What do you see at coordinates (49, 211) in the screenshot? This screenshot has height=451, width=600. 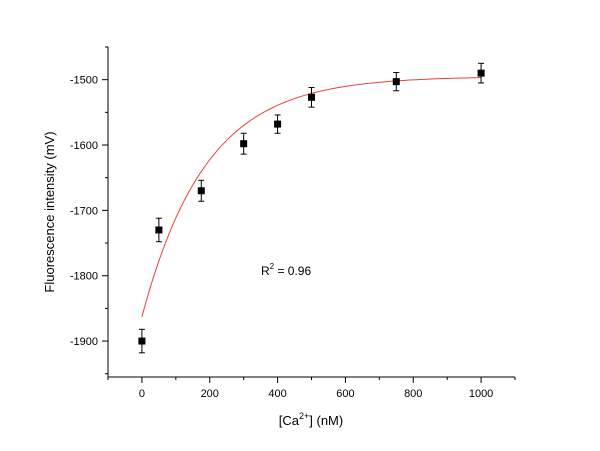 I see `y-axis-title: Fluorescence intensity (mV)` at bounding box center [49, 211].